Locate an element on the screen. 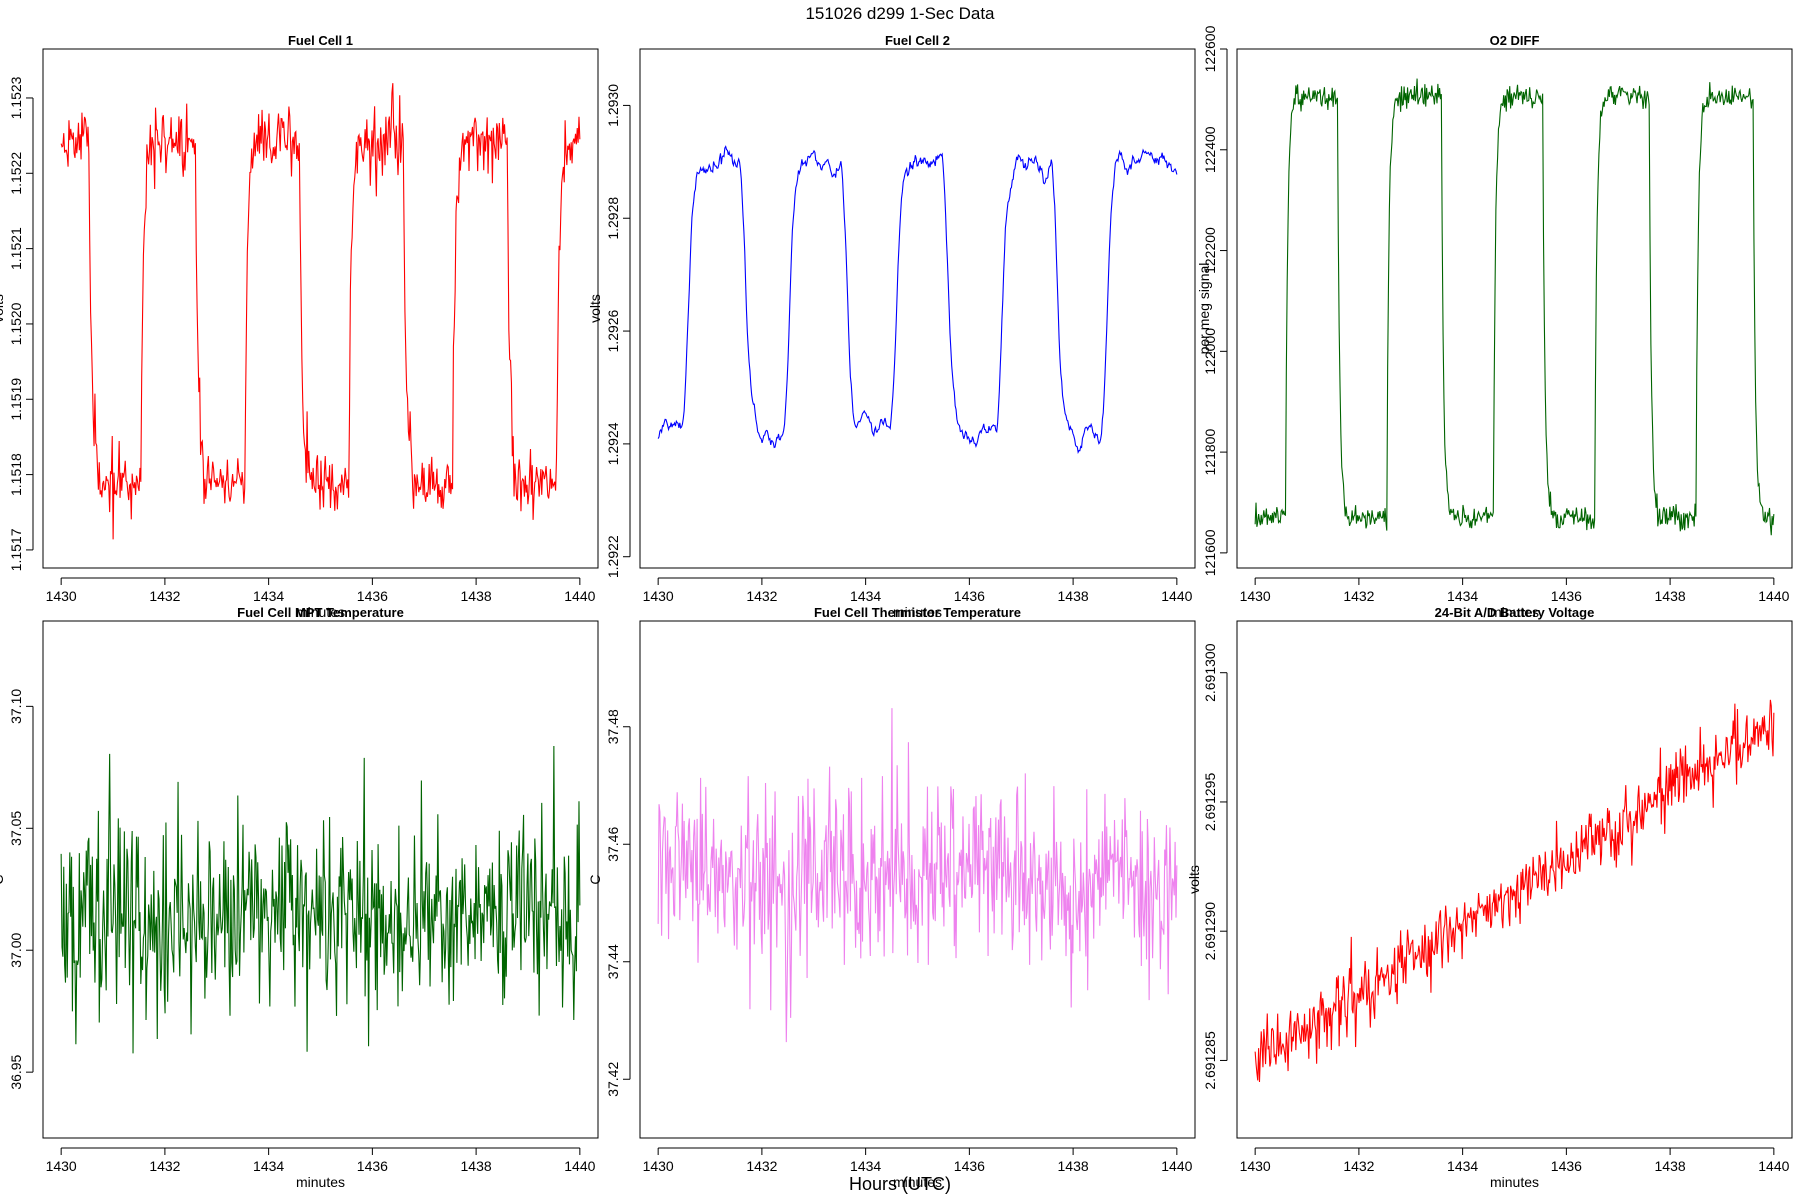 The width and height of the screenshot is (1800, 1200). y-tick-label: 121800 is located at coordinates (1210, 452).